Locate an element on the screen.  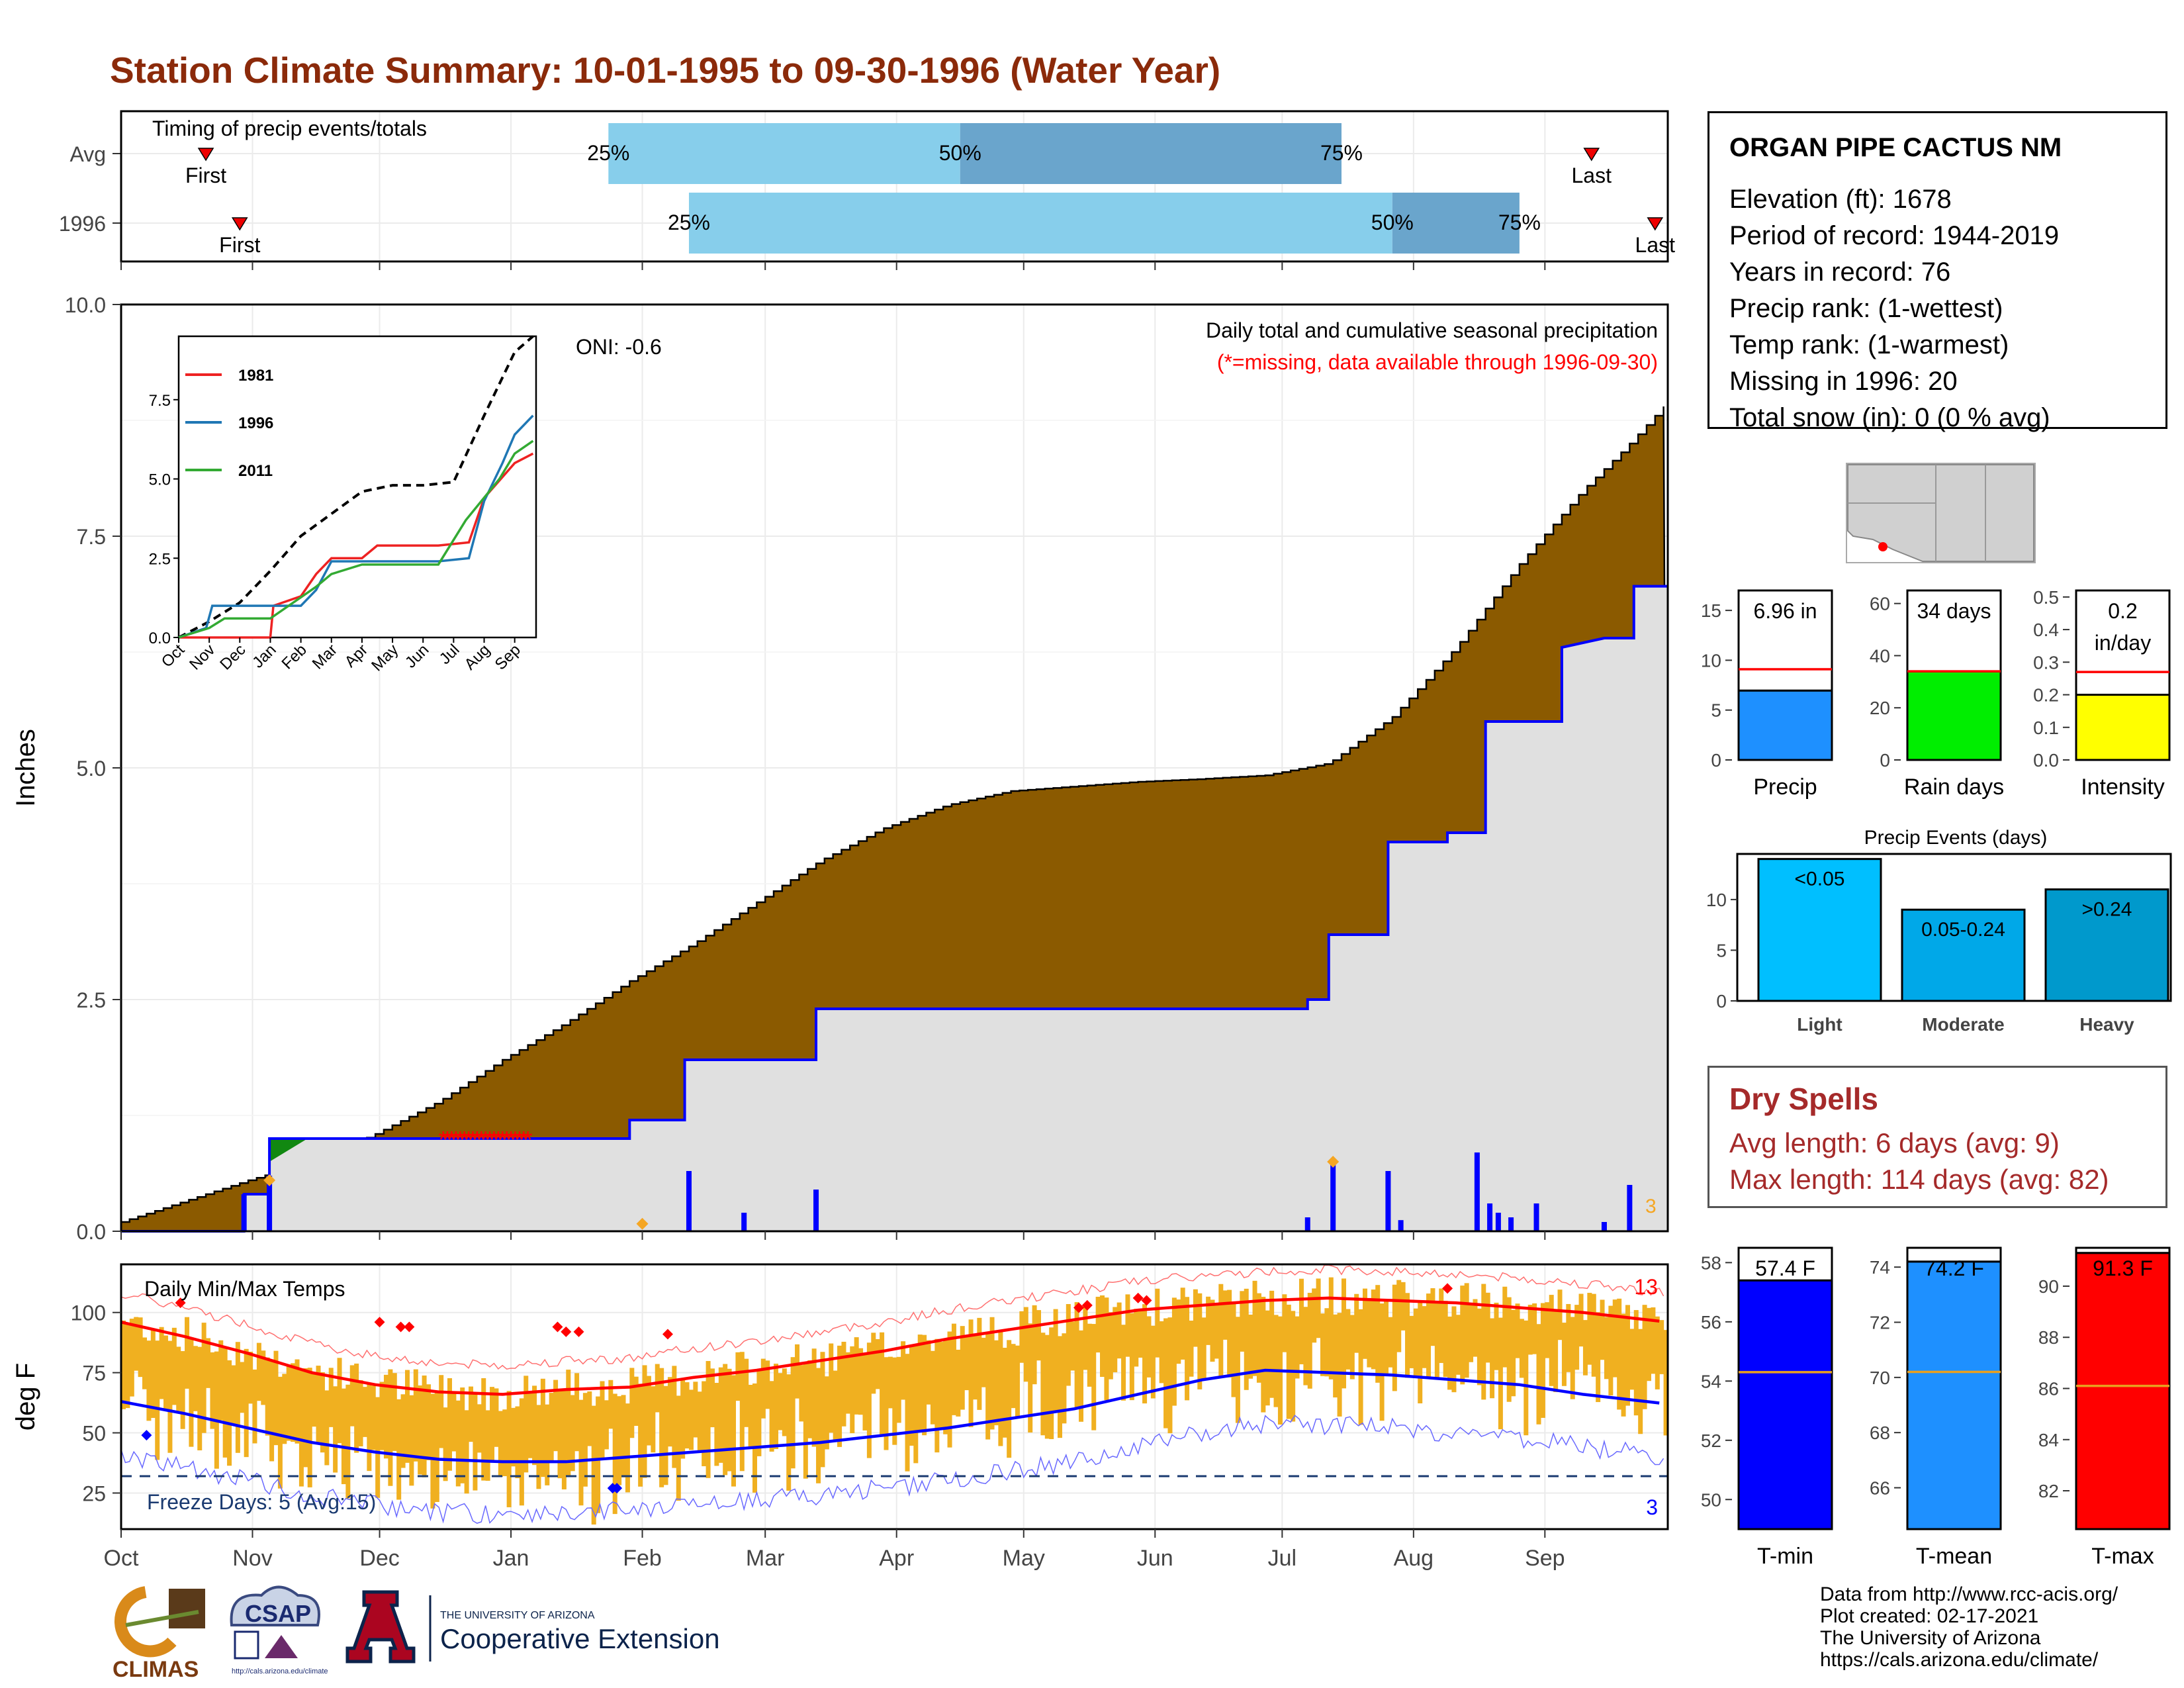
month-tick-label: Dec is located at coordinates (379, 1558).